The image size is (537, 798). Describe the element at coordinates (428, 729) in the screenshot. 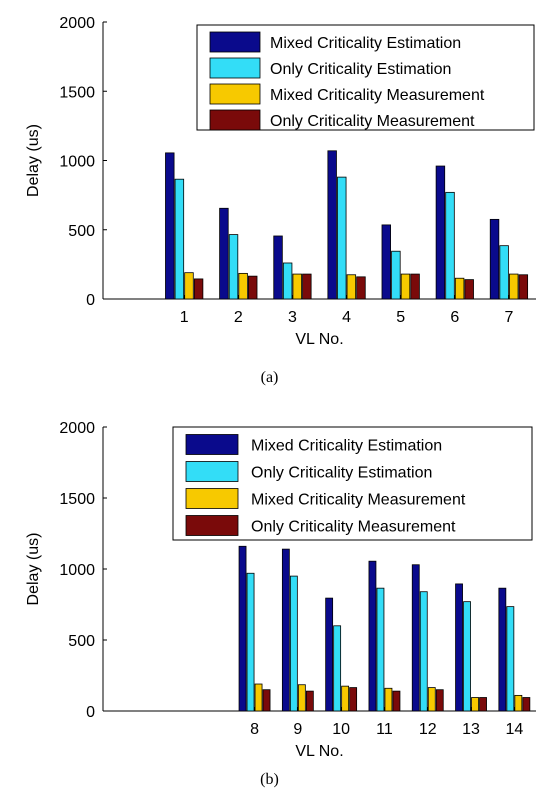

I see `x-tick-label-b-12: 12` at that location.